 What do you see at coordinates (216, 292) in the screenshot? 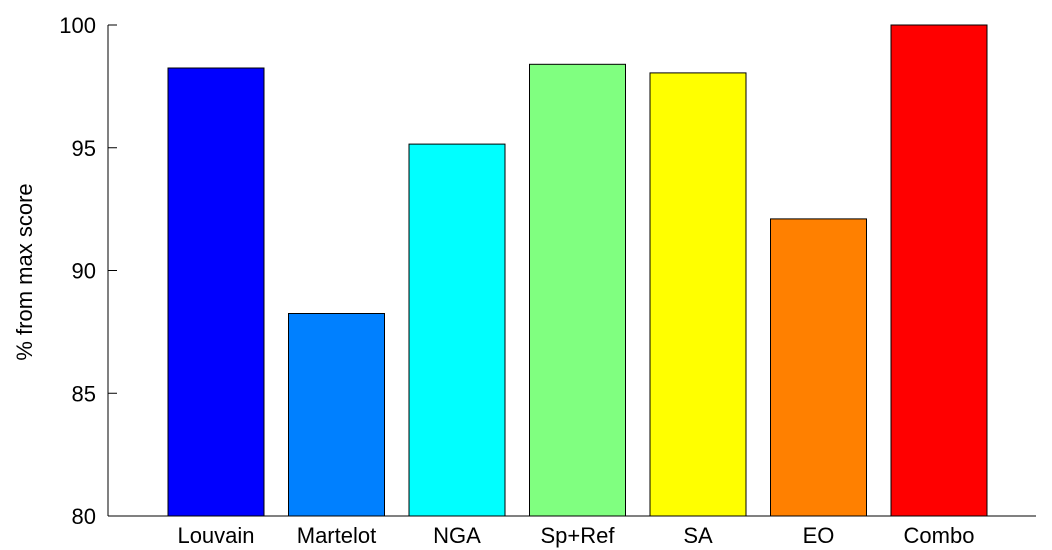
I see `bar-louvain` at bounding box center [216, 292].